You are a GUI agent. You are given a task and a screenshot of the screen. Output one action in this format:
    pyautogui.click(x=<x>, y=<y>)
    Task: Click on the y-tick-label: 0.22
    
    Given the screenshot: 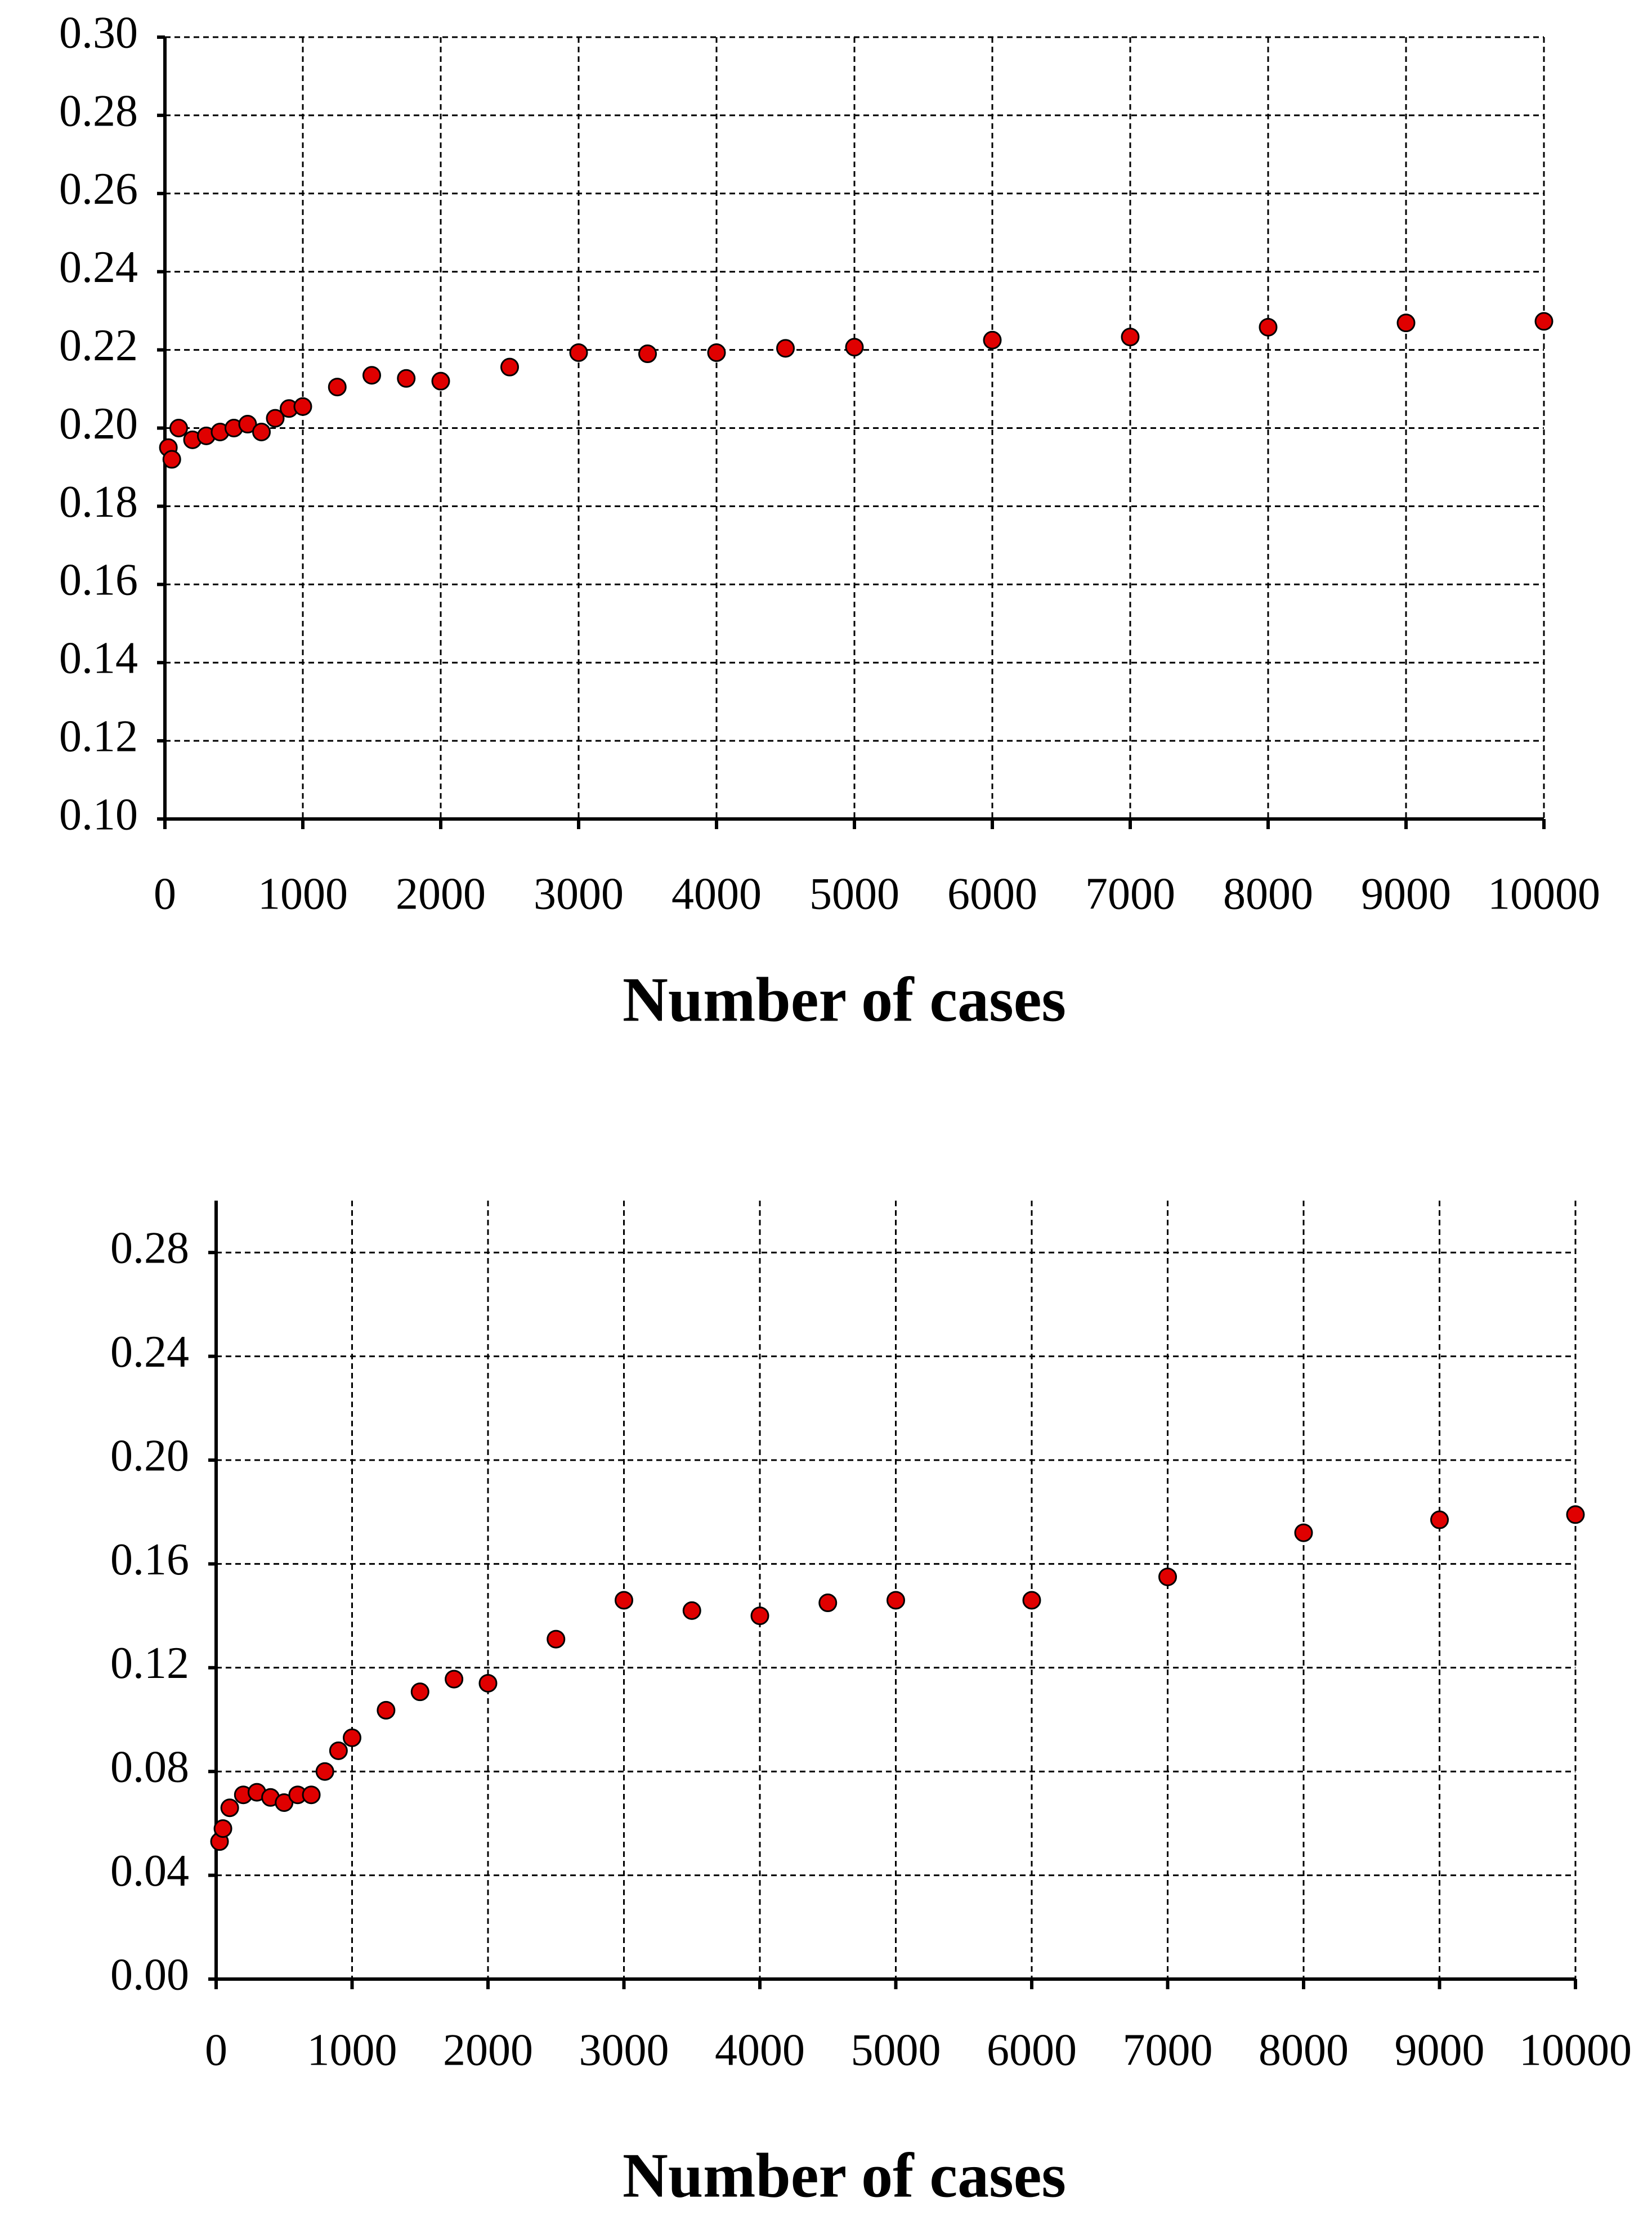 What is the action you would take?
    pyautogui.click(x=99, y=346)
    